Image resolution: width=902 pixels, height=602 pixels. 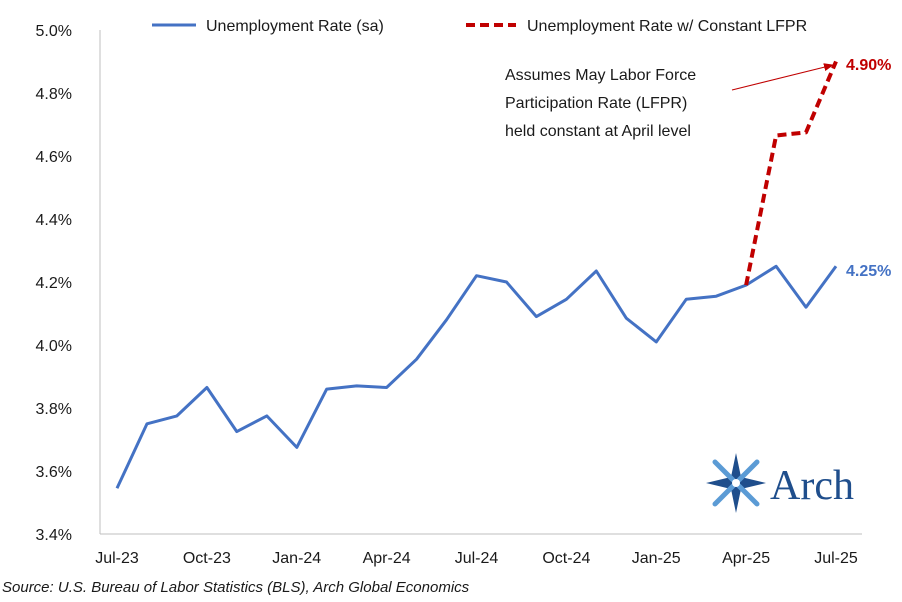 What do you see at coordinates (296, 558) in the screenshot?
I see `x-tick-label: Jan-24` at bounding box center [296, 558].